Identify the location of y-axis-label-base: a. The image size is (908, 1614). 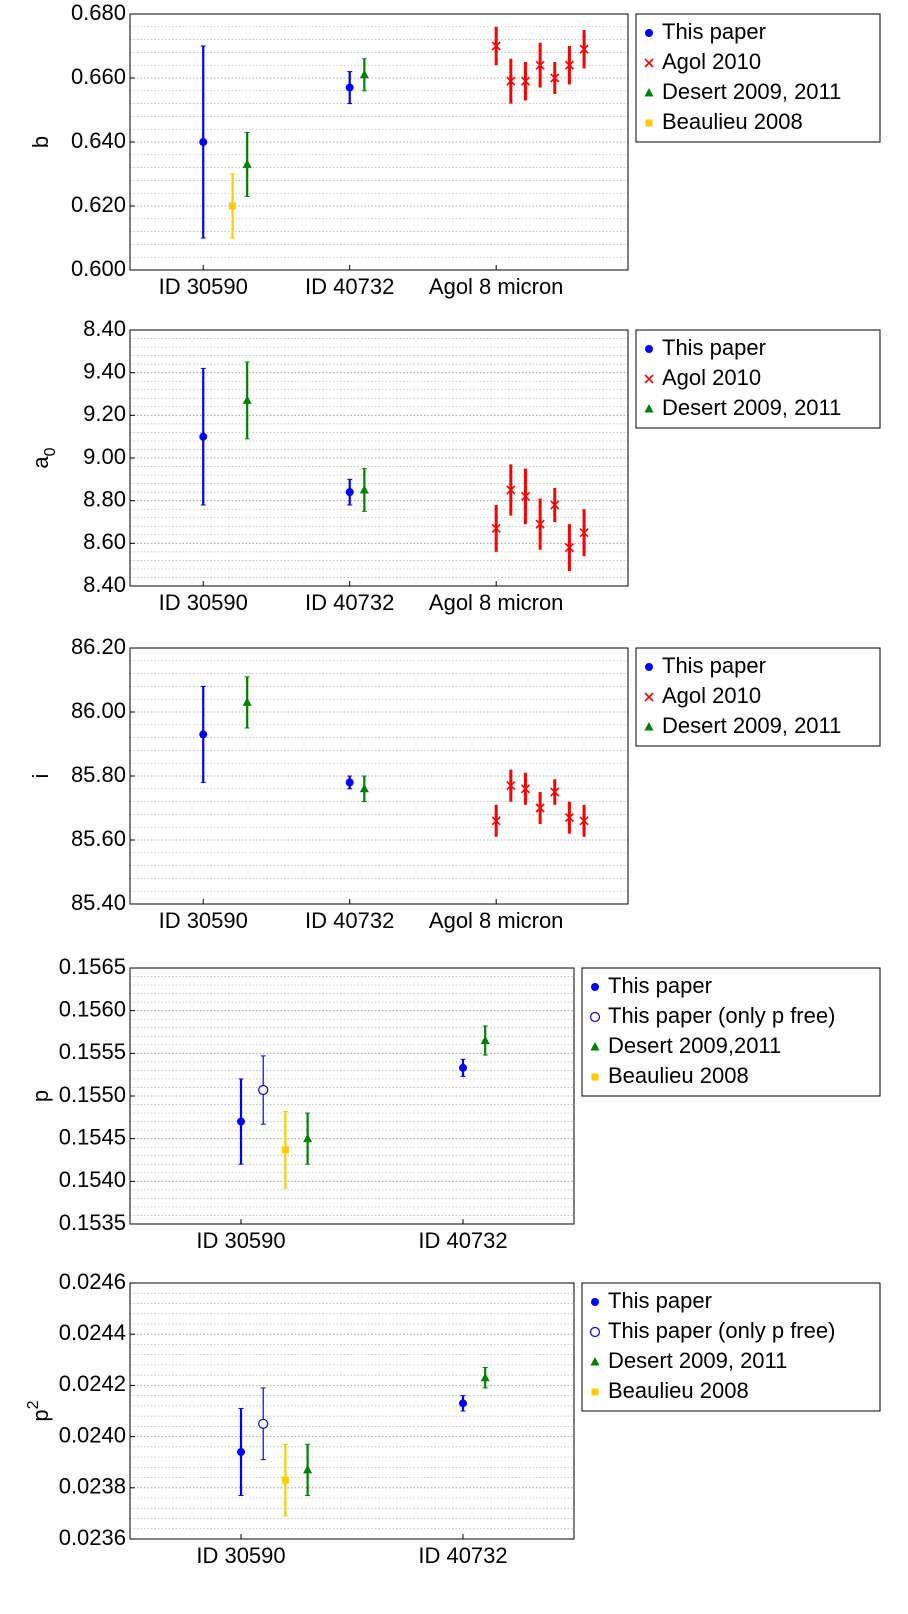
(40, 462).